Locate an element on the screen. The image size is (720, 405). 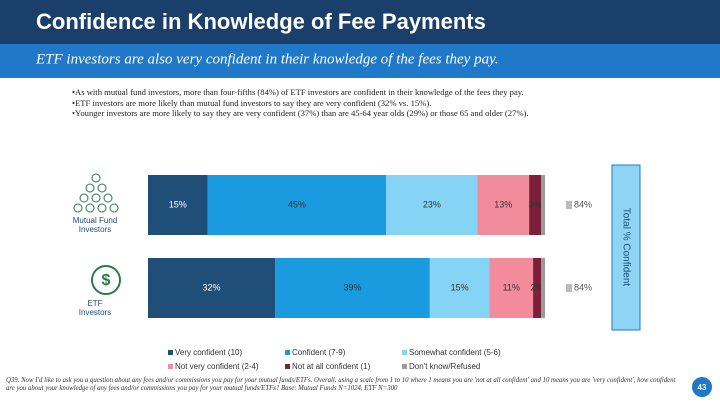
legend-label: Don't know/Refused is located at coordinates (444, 366).